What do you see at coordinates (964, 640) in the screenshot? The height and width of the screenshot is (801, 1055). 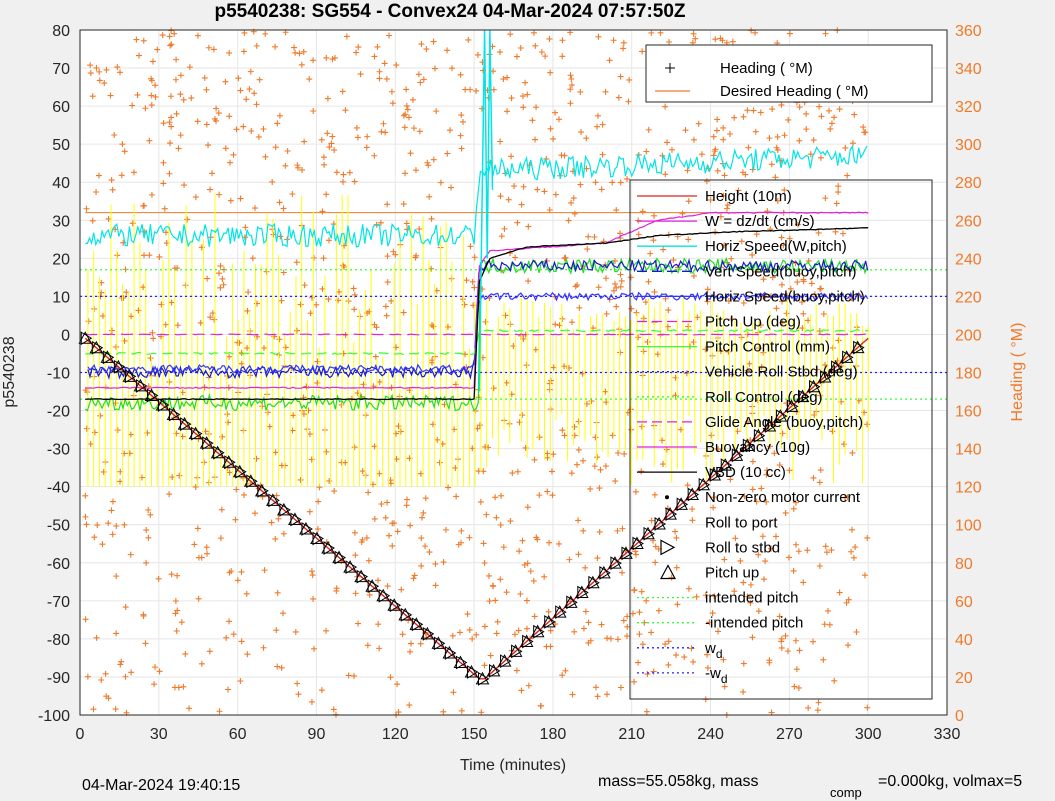 I see `y2-tick-label: 40` at bounding box center [964, 640].